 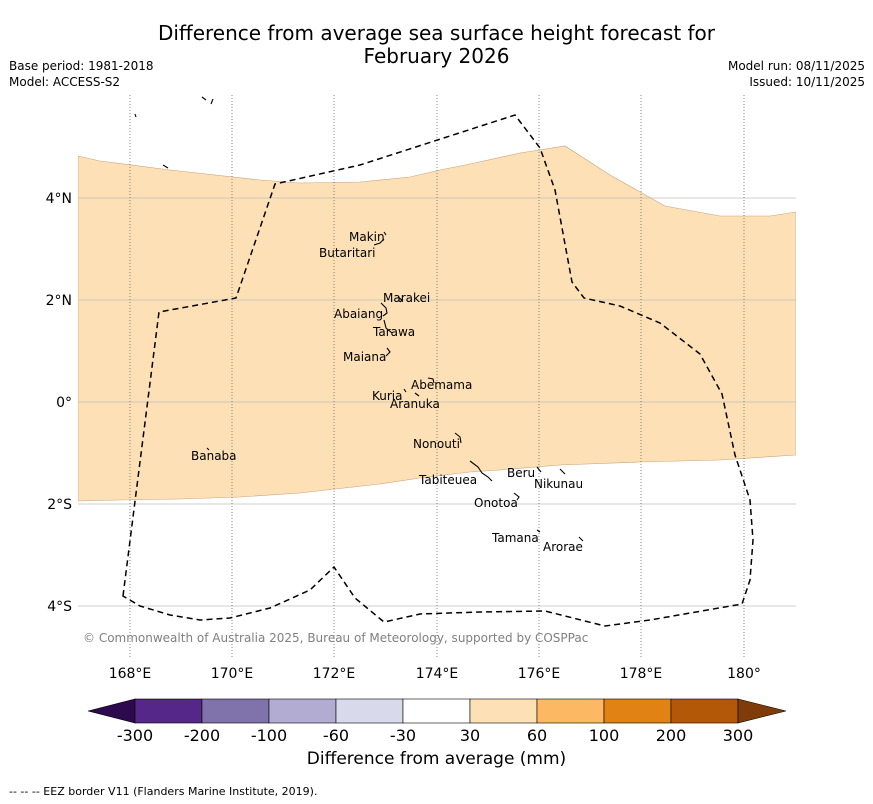 What do you see at coordinates (796, 74) in the screenshot?
I see `meta-right: Model run: 08/11/2025 Issued: 10/11/2025` at bounding box center [796, 74].